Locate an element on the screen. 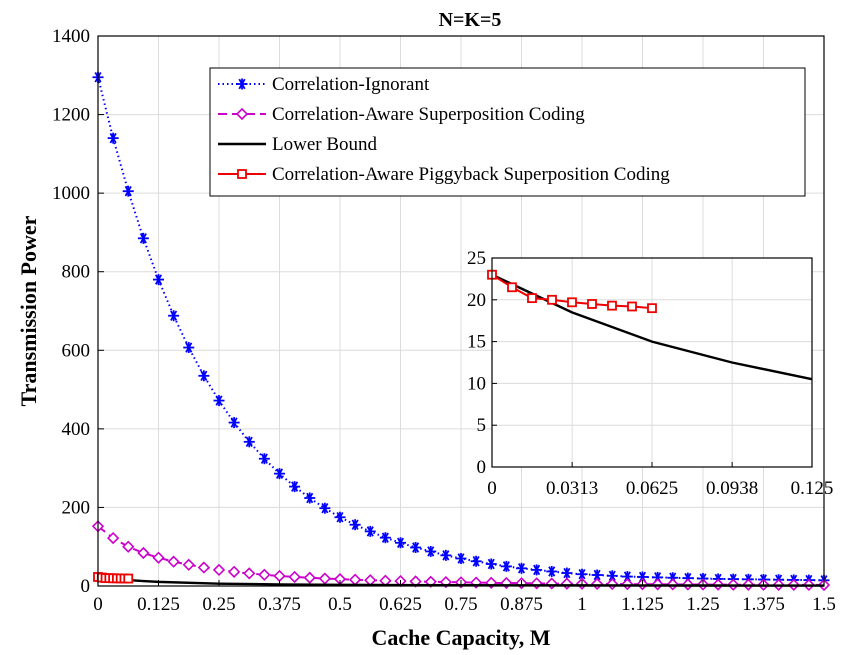 The width and height of the screenshot is (843, 655). y-tick-label: 600 is located at coordinates (76, 350).